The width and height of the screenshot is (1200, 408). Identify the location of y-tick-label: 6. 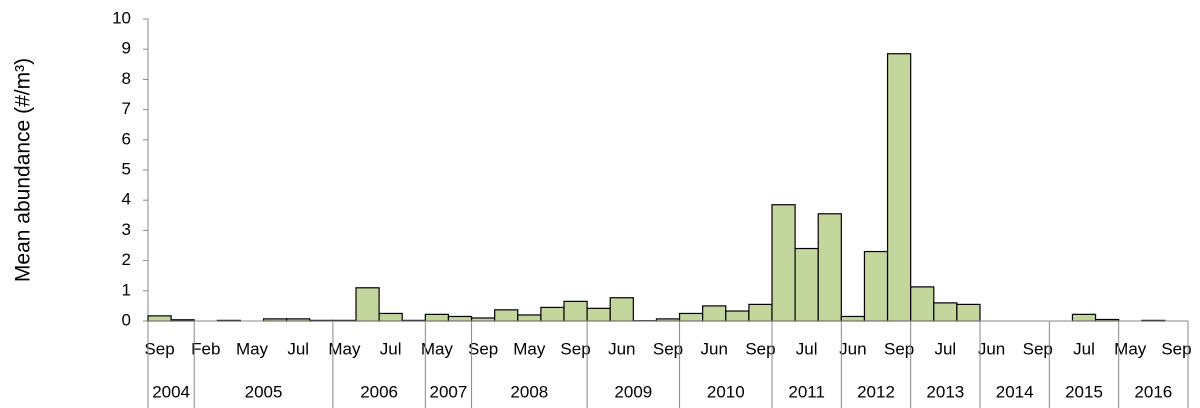
(126, 138).